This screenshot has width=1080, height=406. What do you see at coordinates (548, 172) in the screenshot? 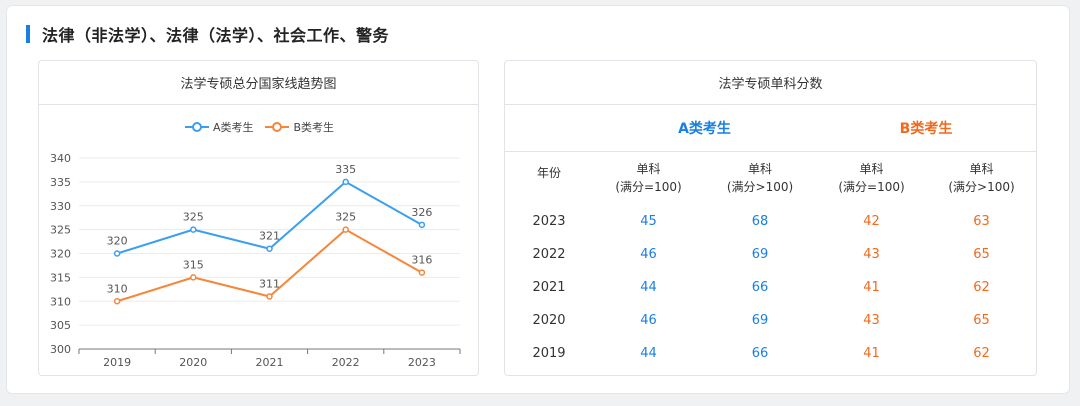
I see `col-year-header: 年份` at bounding box center [548, 172].